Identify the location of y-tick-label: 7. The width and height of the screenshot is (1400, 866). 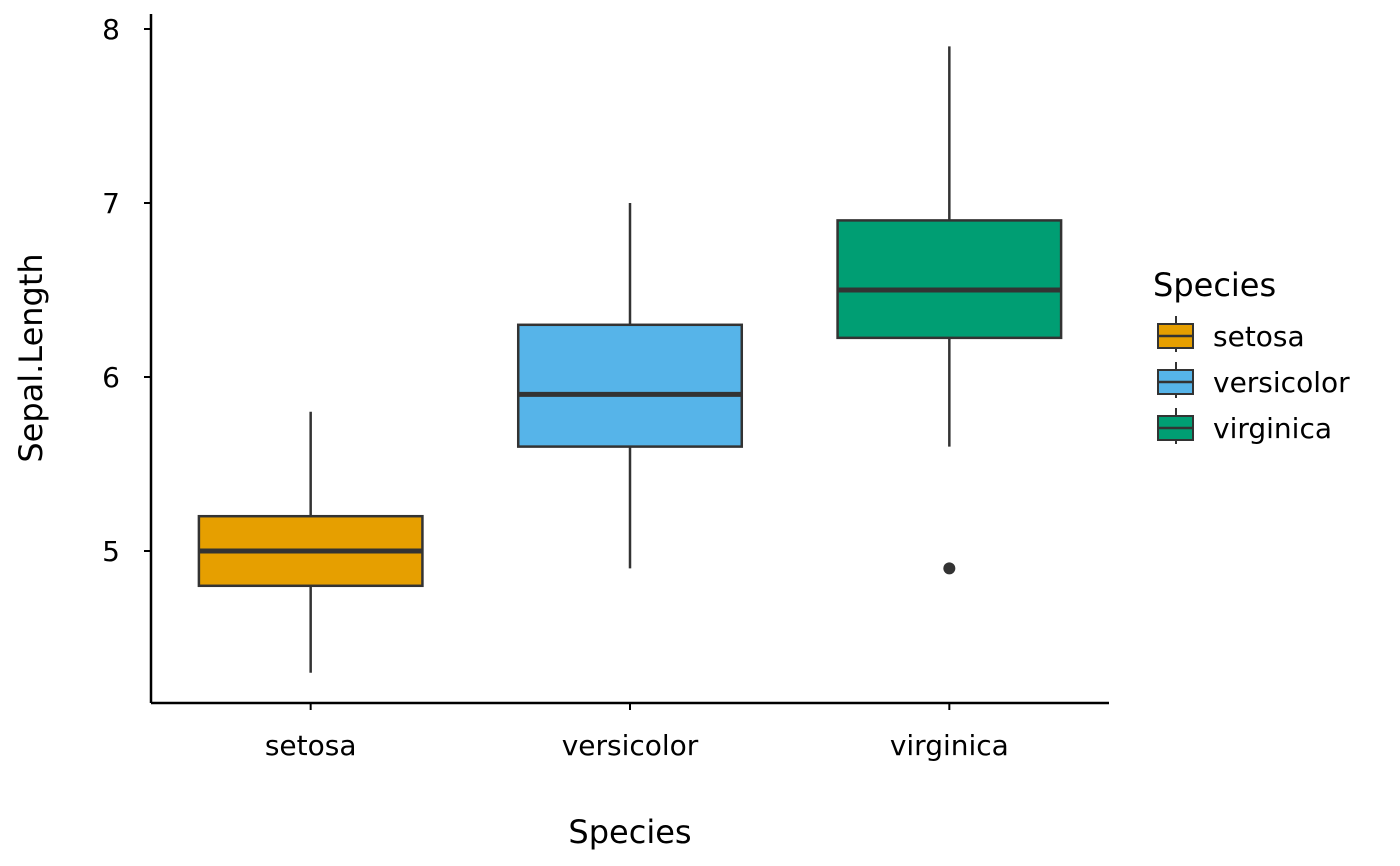
(111, 203).